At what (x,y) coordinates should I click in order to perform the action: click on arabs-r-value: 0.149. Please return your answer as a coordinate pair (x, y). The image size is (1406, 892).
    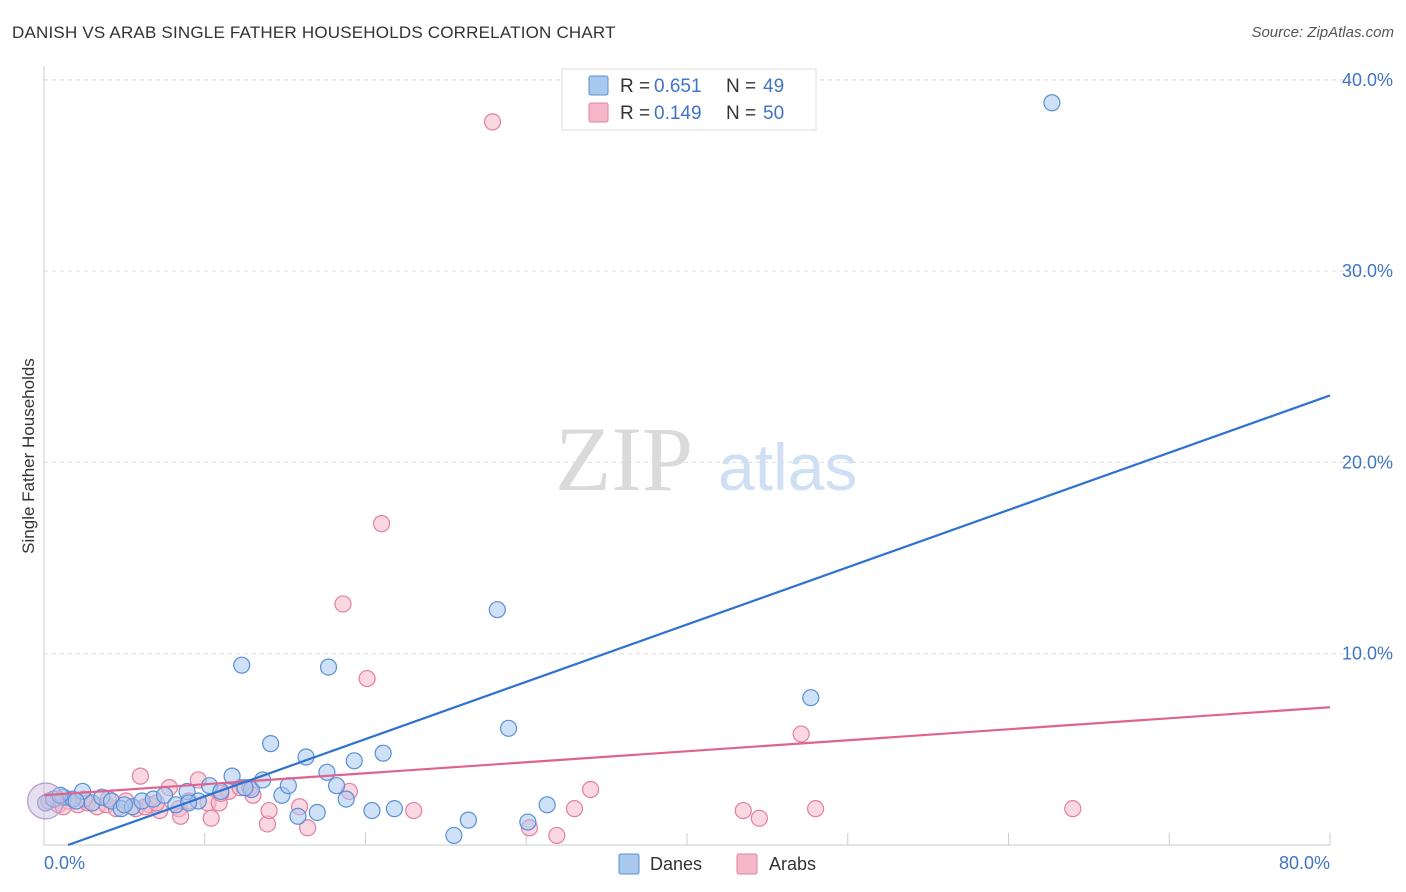
    Looking at the image, I should click on (678, 113).